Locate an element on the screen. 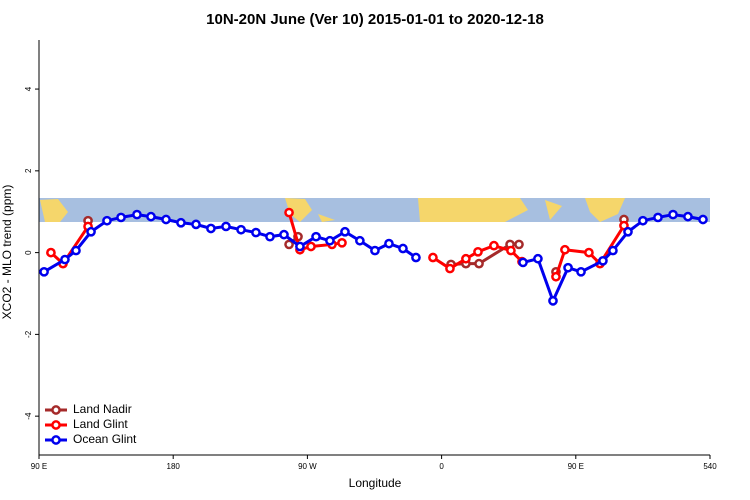 This screenshot has height=500, width=750. legend-label: Land Nadir is located at coordinates (102, 409).